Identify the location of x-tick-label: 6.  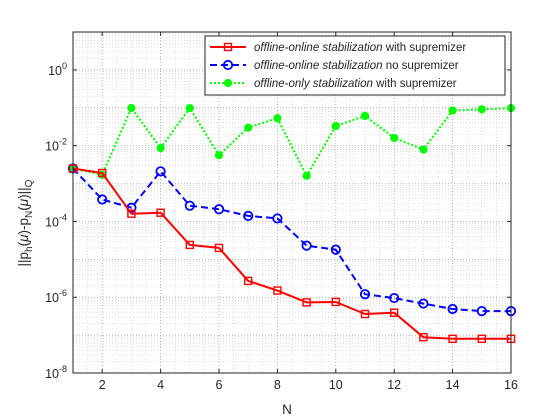
(219, 385).